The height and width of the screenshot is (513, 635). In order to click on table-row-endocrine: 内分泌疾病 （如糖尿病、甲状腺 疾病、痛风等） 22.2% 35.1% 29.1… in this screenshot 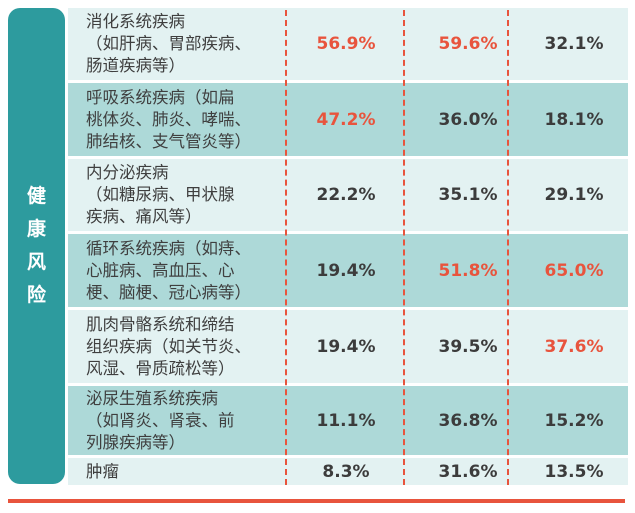, I will do `click(348, 195)`.